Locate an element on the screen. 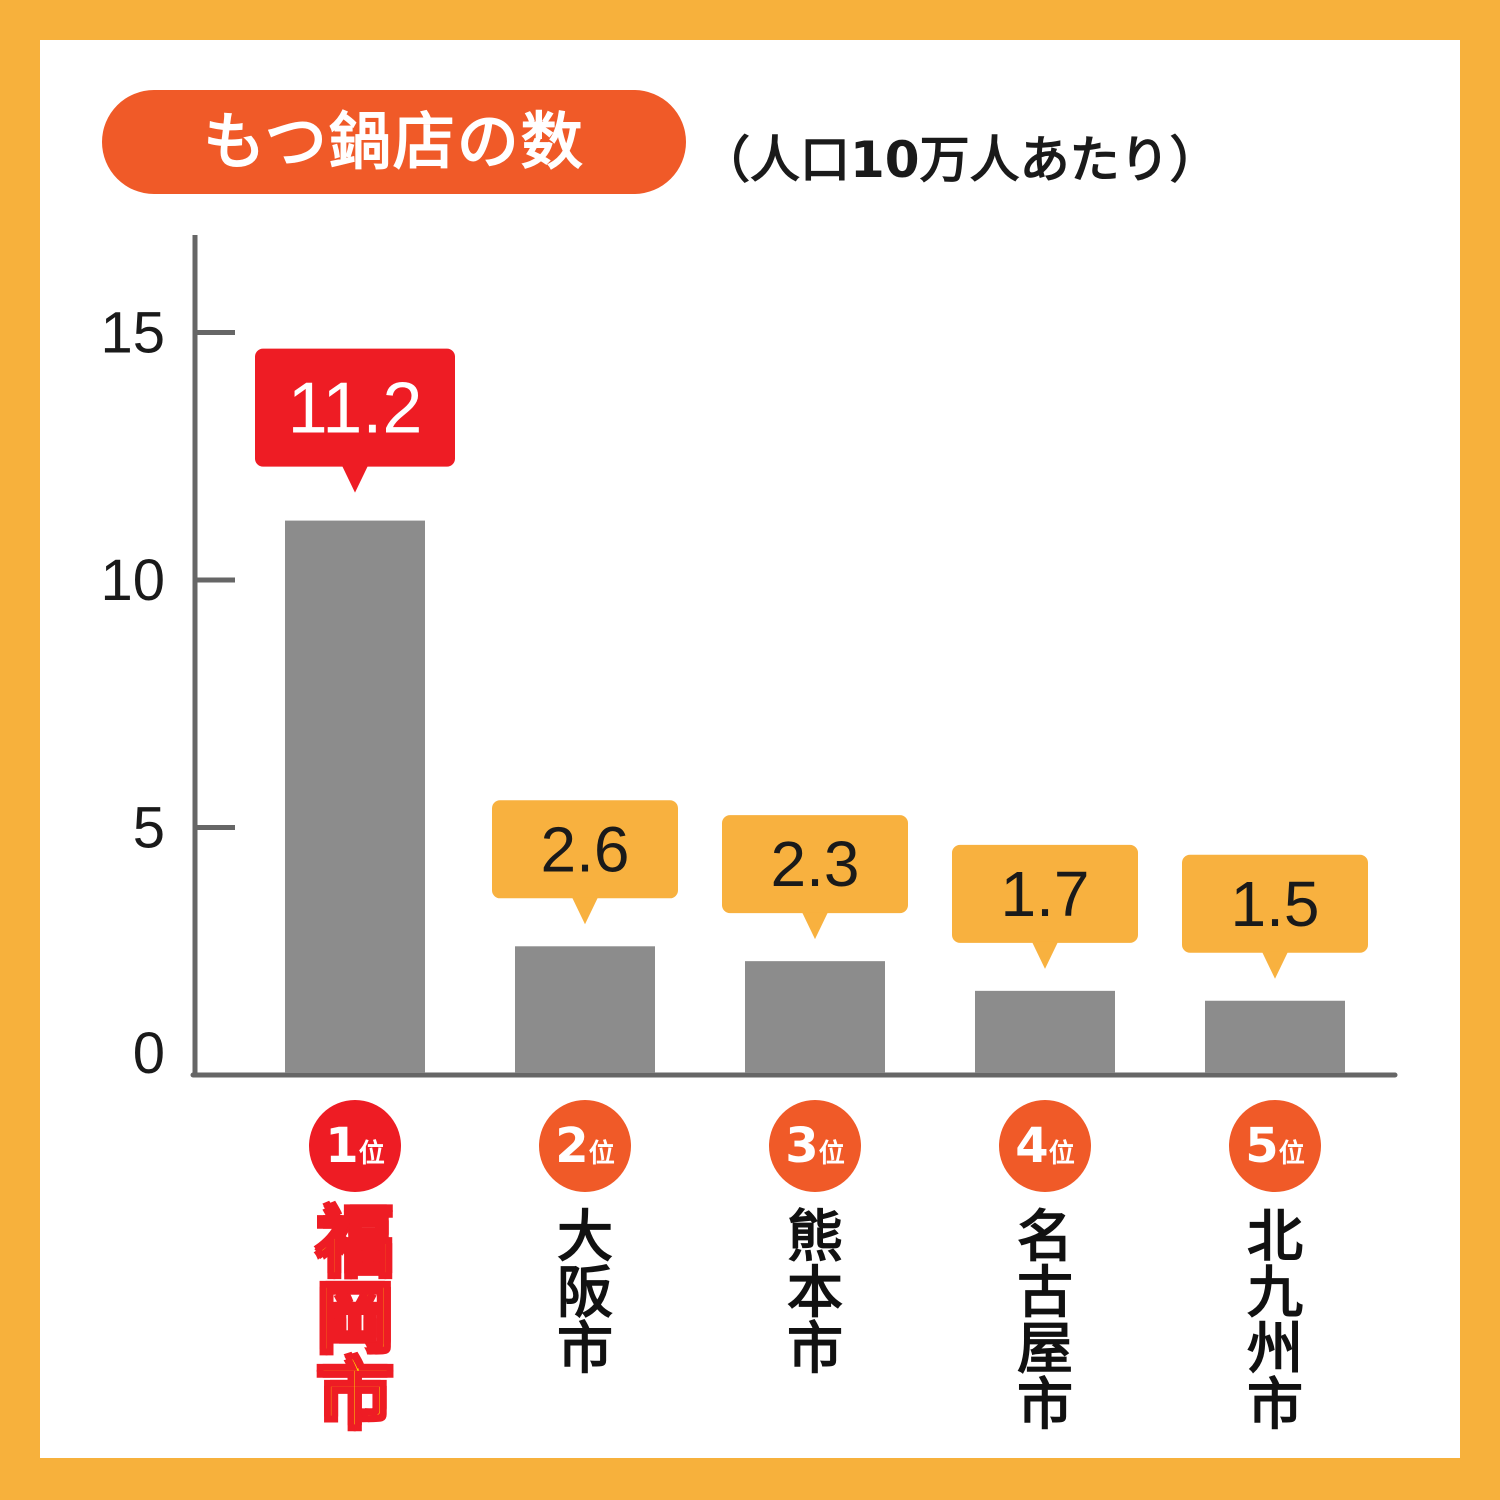  value-label: 11.2 is located at coordinates (355, 409).